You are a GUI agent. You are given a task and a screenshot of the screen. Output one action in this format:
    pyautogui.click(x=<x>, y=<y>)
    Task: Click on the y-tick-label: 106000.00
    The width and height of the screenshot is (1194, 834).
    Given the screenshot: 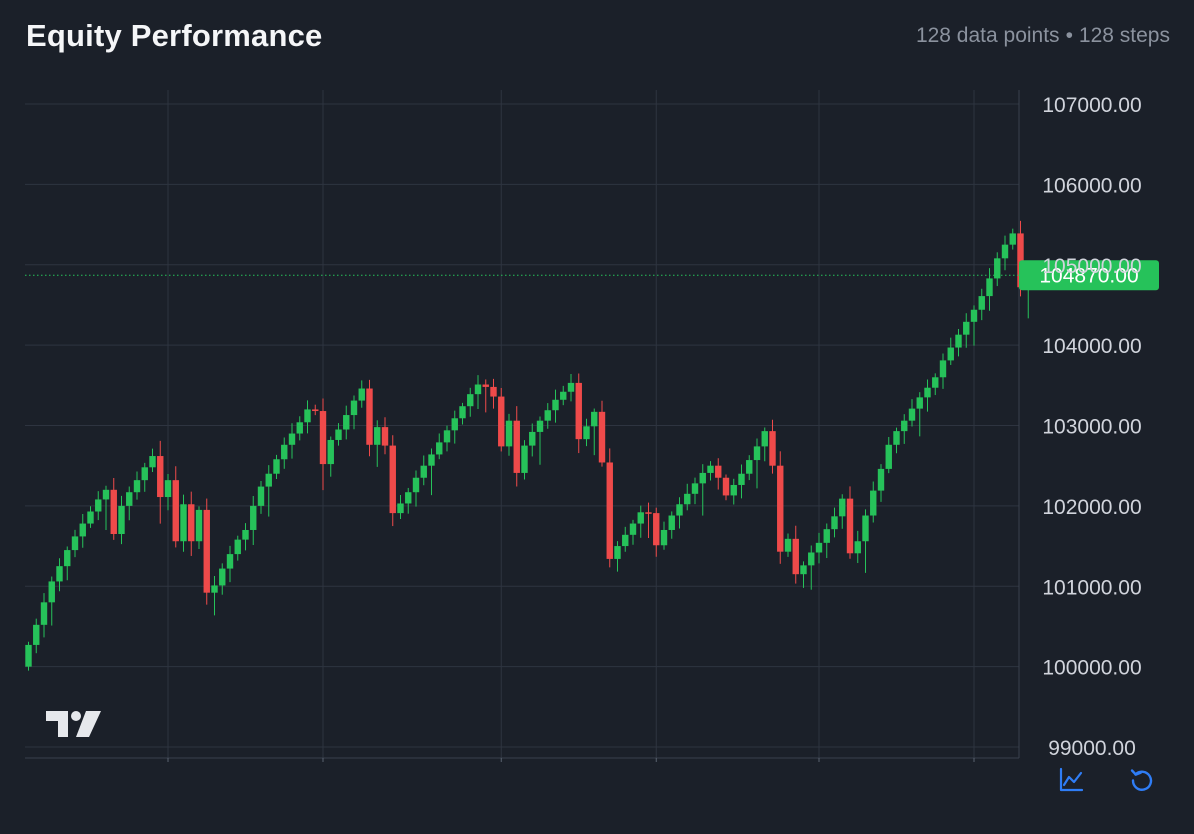 What is the action you would take?
    pyautogui.click(x=1091, y=185)
    